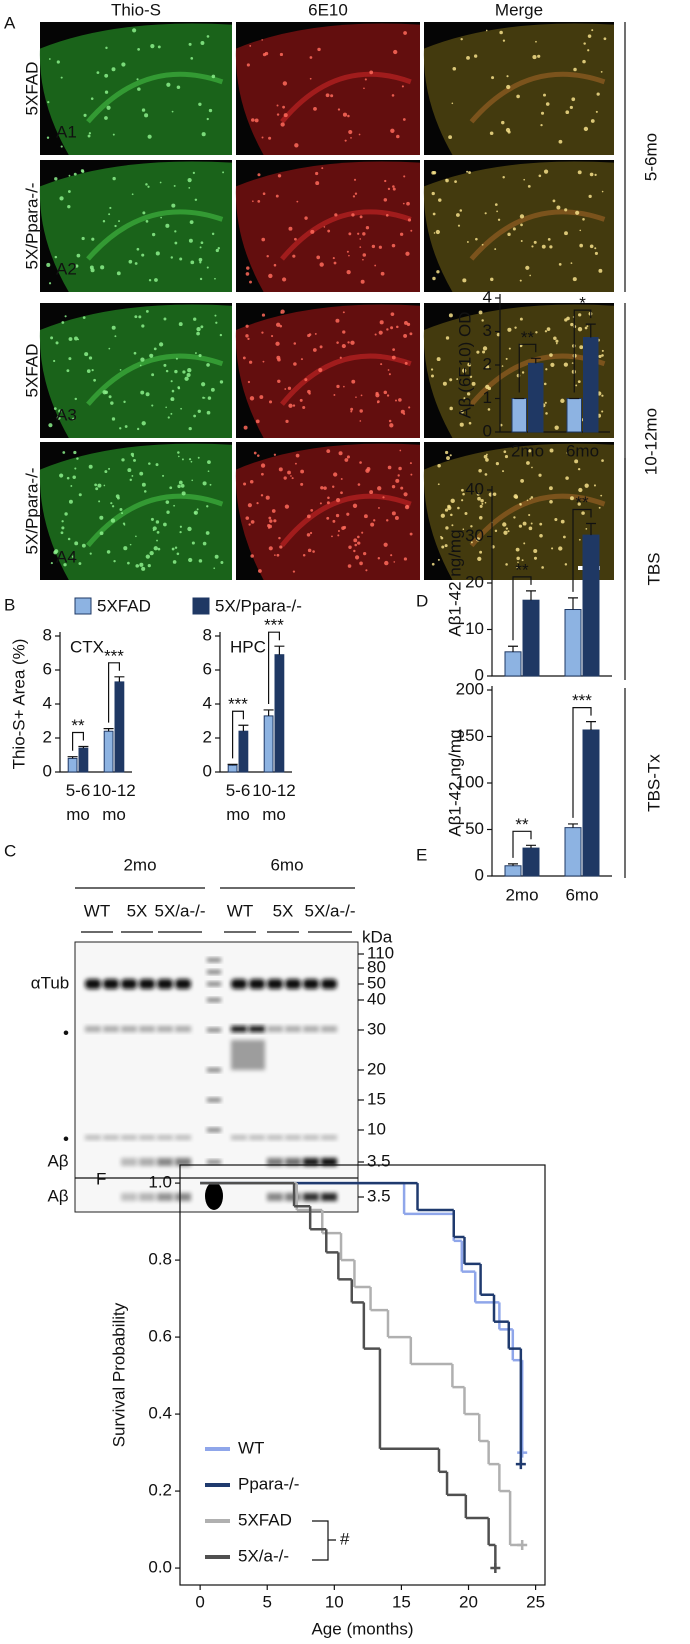  Describe the element at coordinates (18, 704) in the screenshot. I see `y-axis-label: Thio-S+ Area (%)` at that location.